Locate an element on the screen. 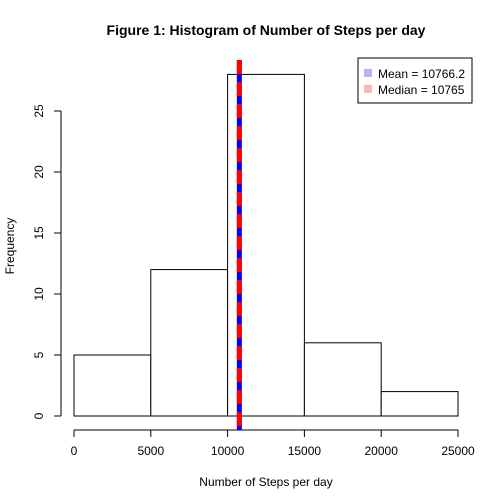 The width and height of the screenshot is (504, 504). legend-box is located at coordinates (415, 80).